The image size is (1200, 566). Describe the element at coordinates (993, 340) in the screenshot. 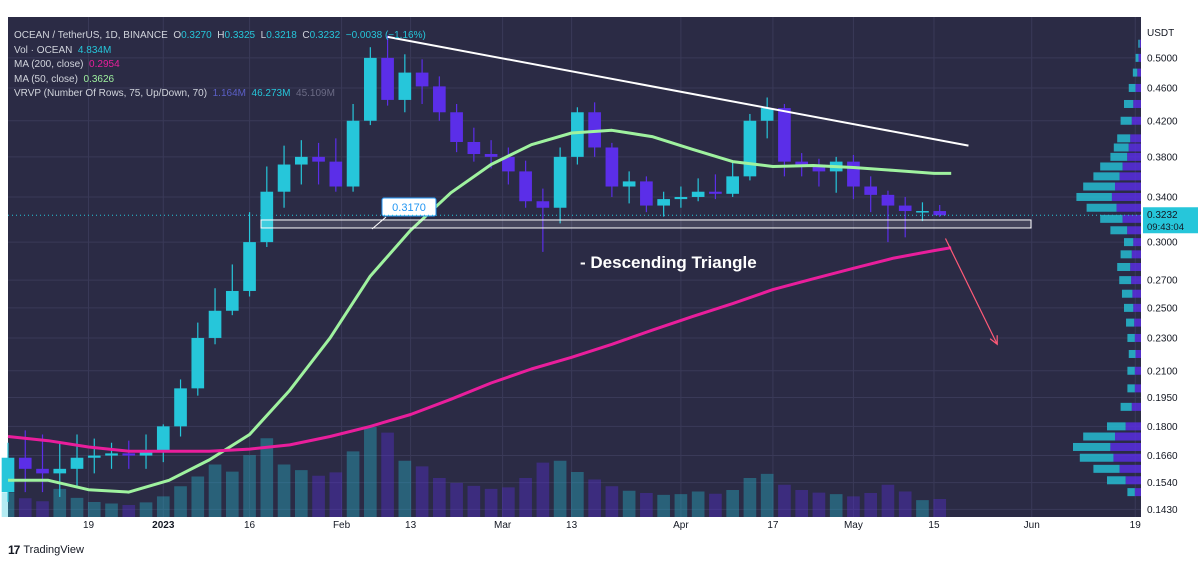

I see `projection-arrow-head` at that location.